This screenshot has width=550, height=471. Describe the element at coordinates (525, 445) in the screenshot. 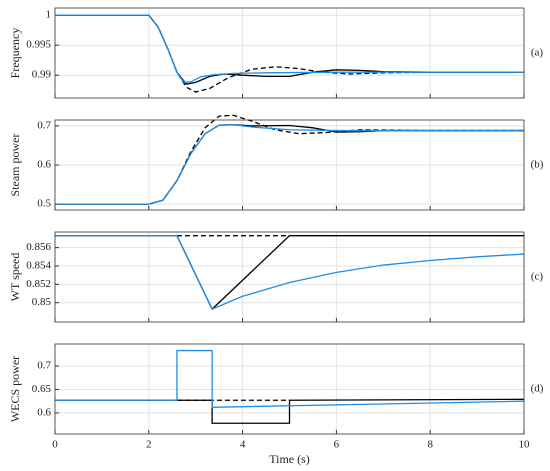

I see `x-tick-label: 10` at that location.